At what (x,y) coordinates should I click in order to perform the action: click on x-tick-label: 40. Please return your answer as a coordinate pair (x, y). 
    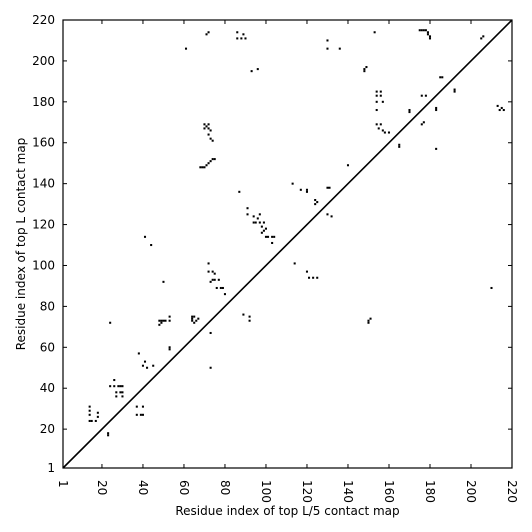
    Looking at the image, I should click on (143, 487).